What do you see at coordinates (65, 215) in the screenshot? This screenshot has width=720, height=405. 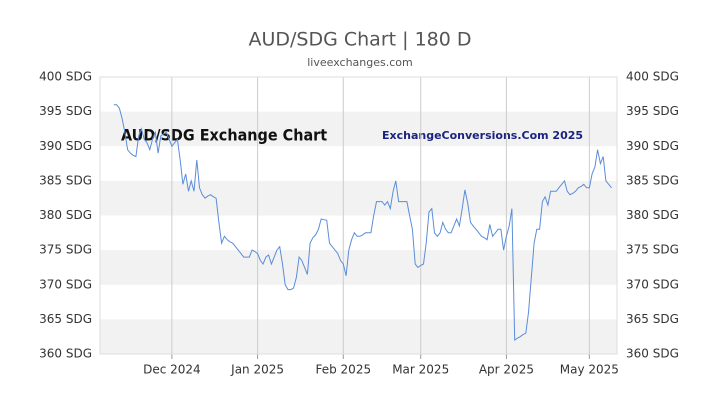 I see `y-tick-label: 380 SDG` at bounding box center [65, 215].